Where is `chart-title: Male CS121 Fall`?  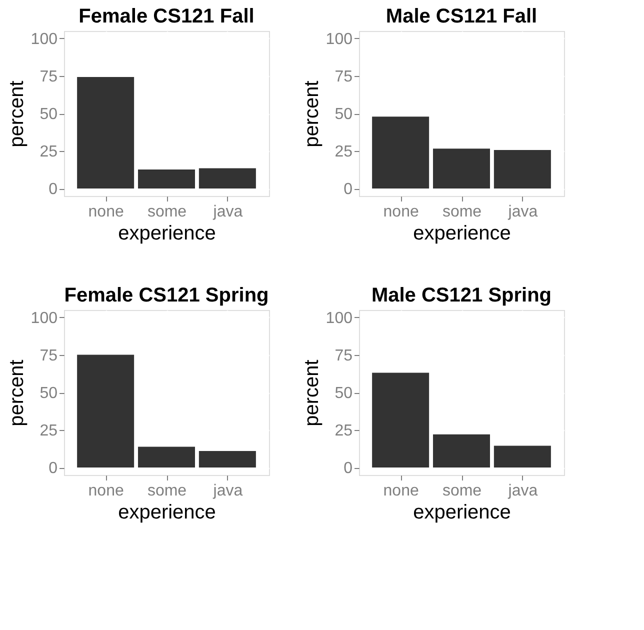 chart-title: Male CS121 Fall is located at coordinates (462, 17).